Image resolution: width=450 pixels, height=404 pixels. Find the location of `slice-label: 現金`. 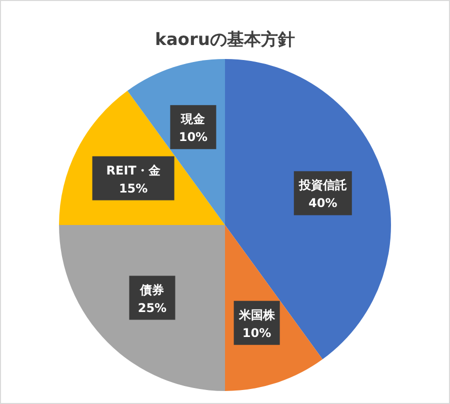

slice-label: 現金 is located at coordinates (193, 119).